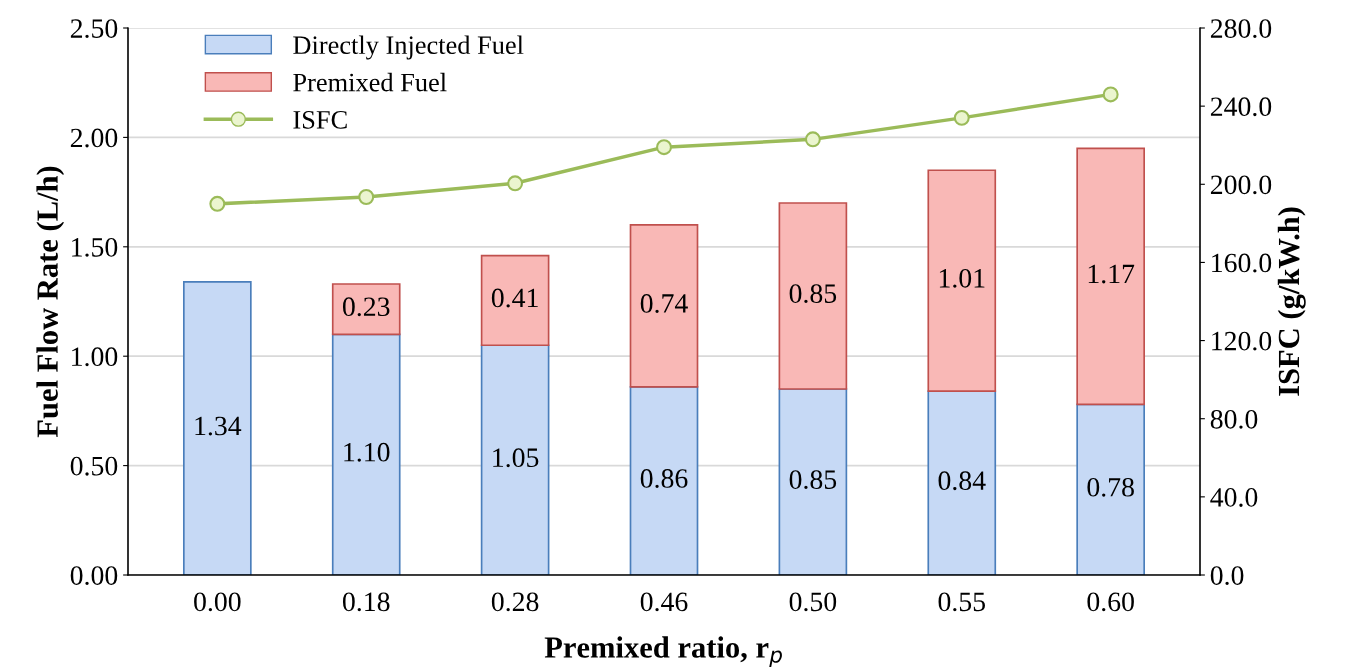 The image size is (1348, 671). Describe the element at coordinates (94, 466) in the screenshot. I see `y-tick-label: 0.50` at that location.